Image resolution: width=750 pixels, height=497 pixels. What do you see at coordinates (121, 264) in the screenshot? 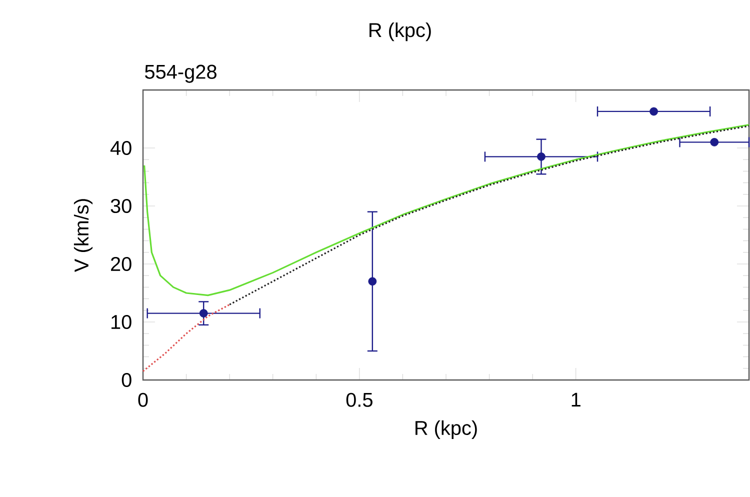
I see `y-tick-label: 20` at bounding box center [121, 264].